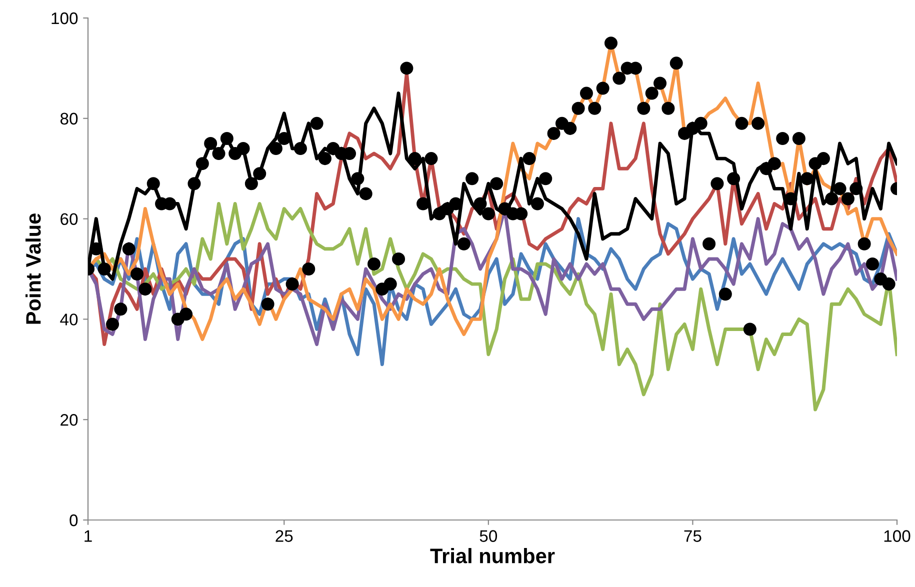 The height and width of the screenshot is (587, 915). Describe the element at coordinates (65, 18) in the screenshot. I see `y-tick-label: 100` at that location.